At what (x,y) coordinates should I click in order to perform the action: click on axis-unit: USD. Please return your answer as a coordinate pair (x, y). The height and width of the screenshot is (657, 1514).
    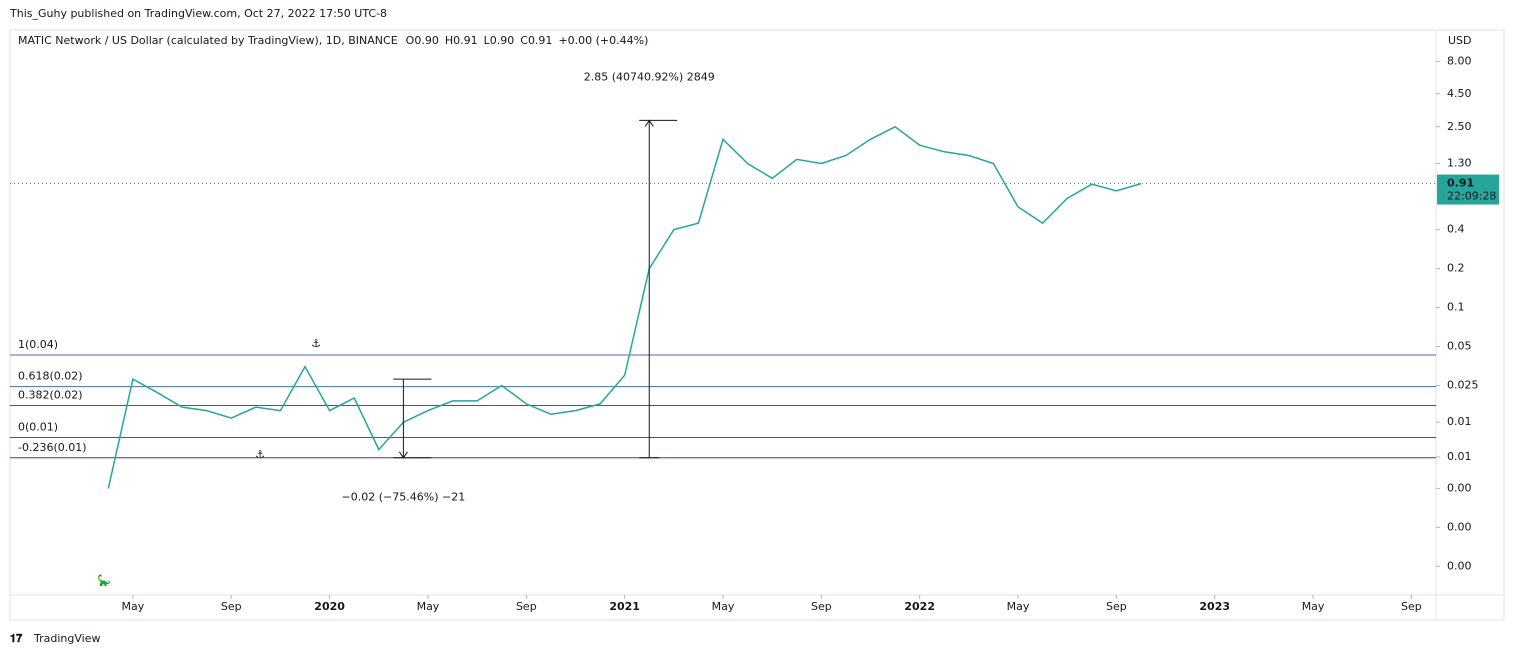
    Looking at the image, I should click on (1460, 40).